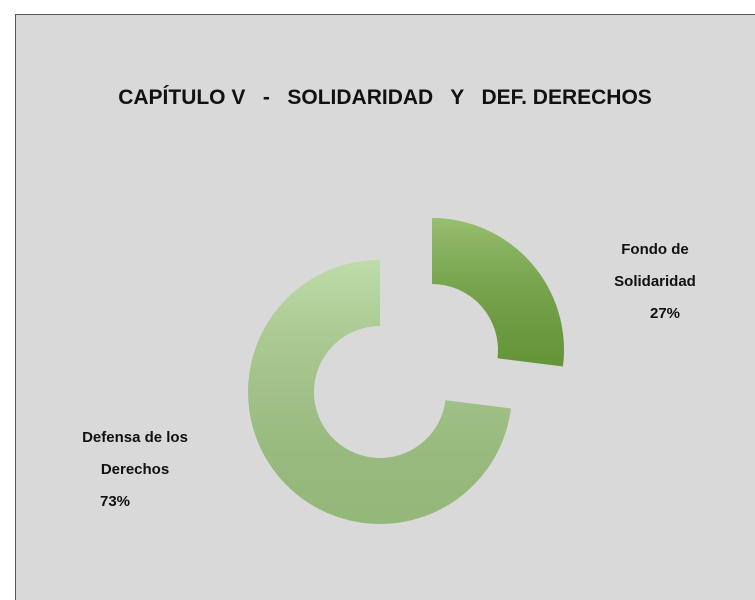 This screenshot has width=755, height=600. Describe the element at coordinates (498, 292) in the screenshot. I see `slice-shade` at that location.